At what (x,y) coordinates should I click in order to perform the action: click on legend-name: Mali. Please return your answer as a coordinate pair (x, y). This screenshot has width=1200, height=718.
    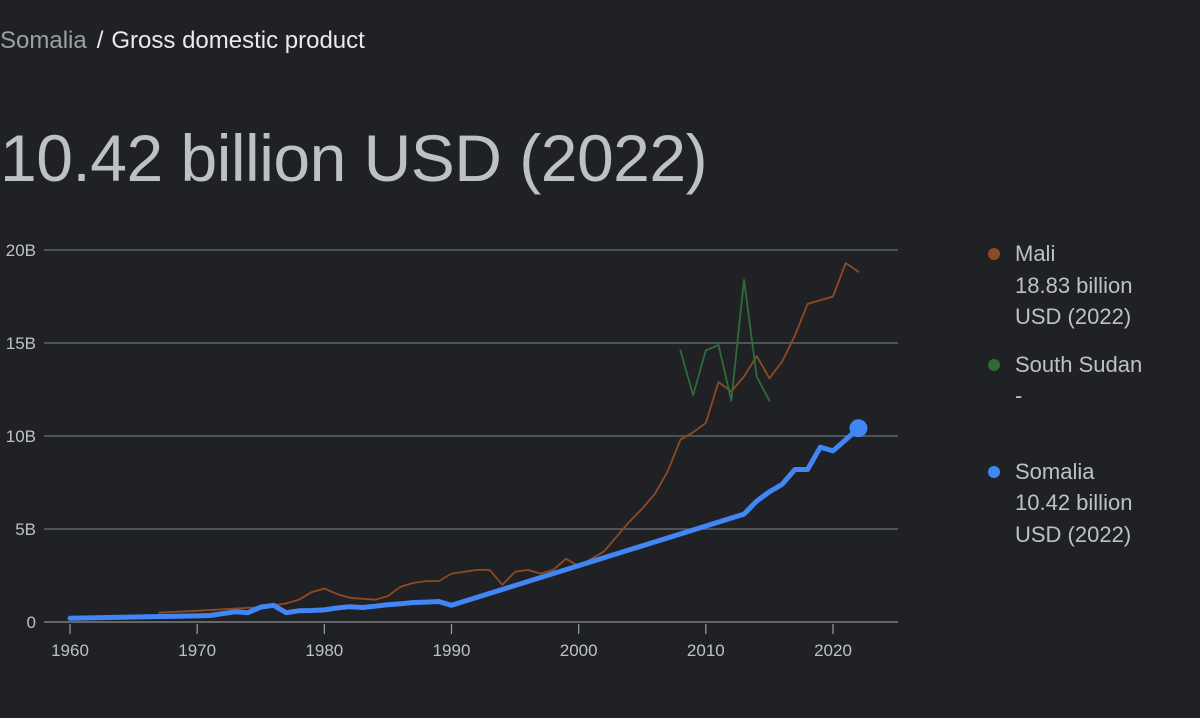
    Looking at the image, I should click on (1035, 253).